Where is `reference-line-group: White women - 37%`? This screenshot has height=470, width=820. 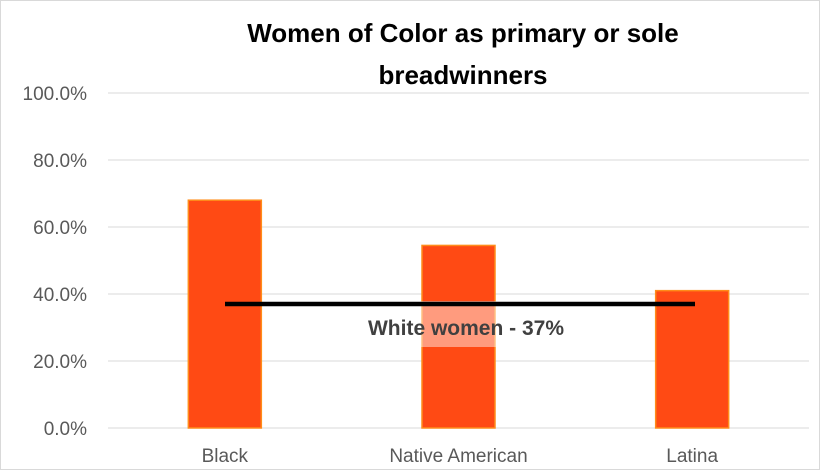
reference-line-group: White women - 37% is located at coordinates (460, 324).